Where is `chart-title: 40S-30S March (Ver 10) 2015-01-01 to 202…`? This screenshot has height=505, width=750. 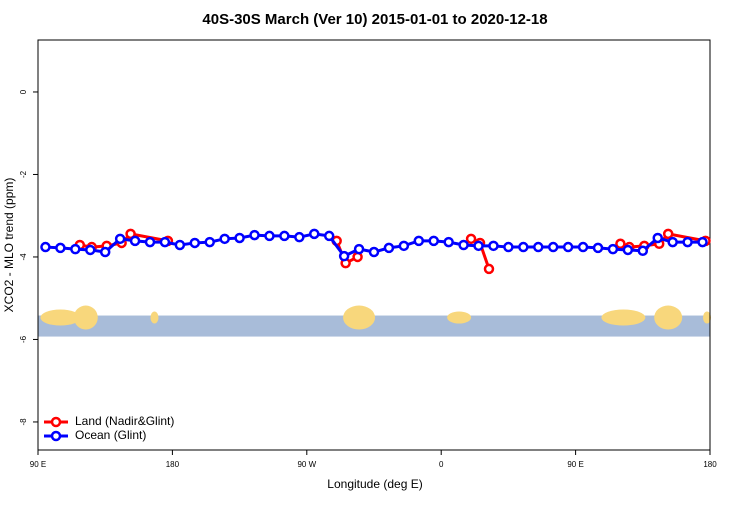 chart-title: 40S-30S March (Ver 10) 2015-01-01 to 202… is located at coordinates (374, 19).